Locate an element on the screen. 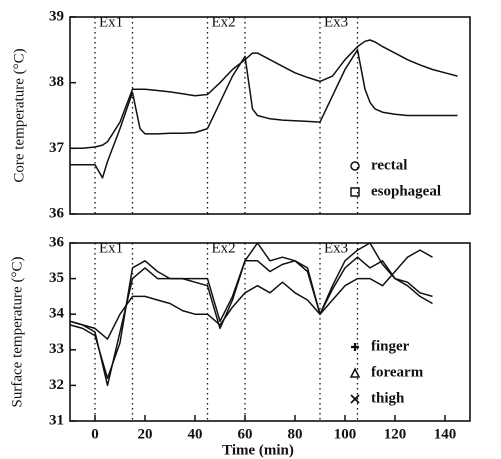  y-tick-label: 39 is located at coordinates (56, 16).